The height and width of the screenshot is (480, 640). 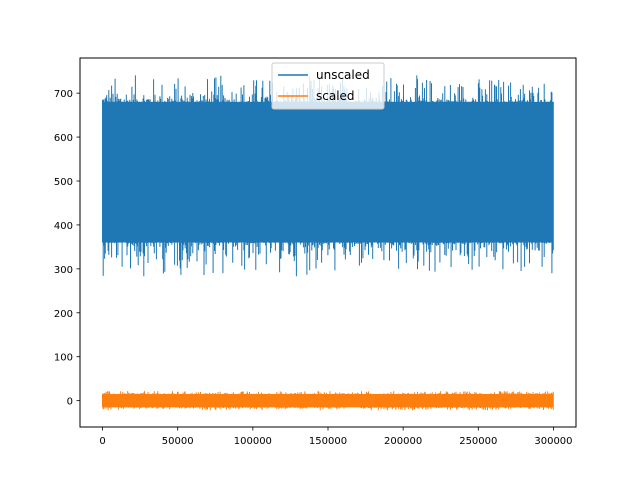 I want to click on x-tick-label: 0, so click(x=102, y=441).